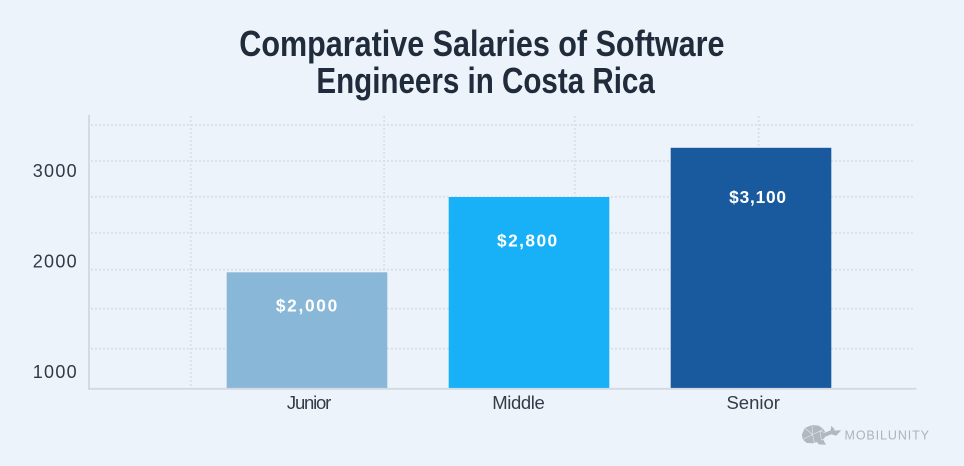 The width and height of the screenshot is (964, 466). Describe the element at coordinates (55, 372) in the screenshot. I see `svg-text: 1000` at that location.